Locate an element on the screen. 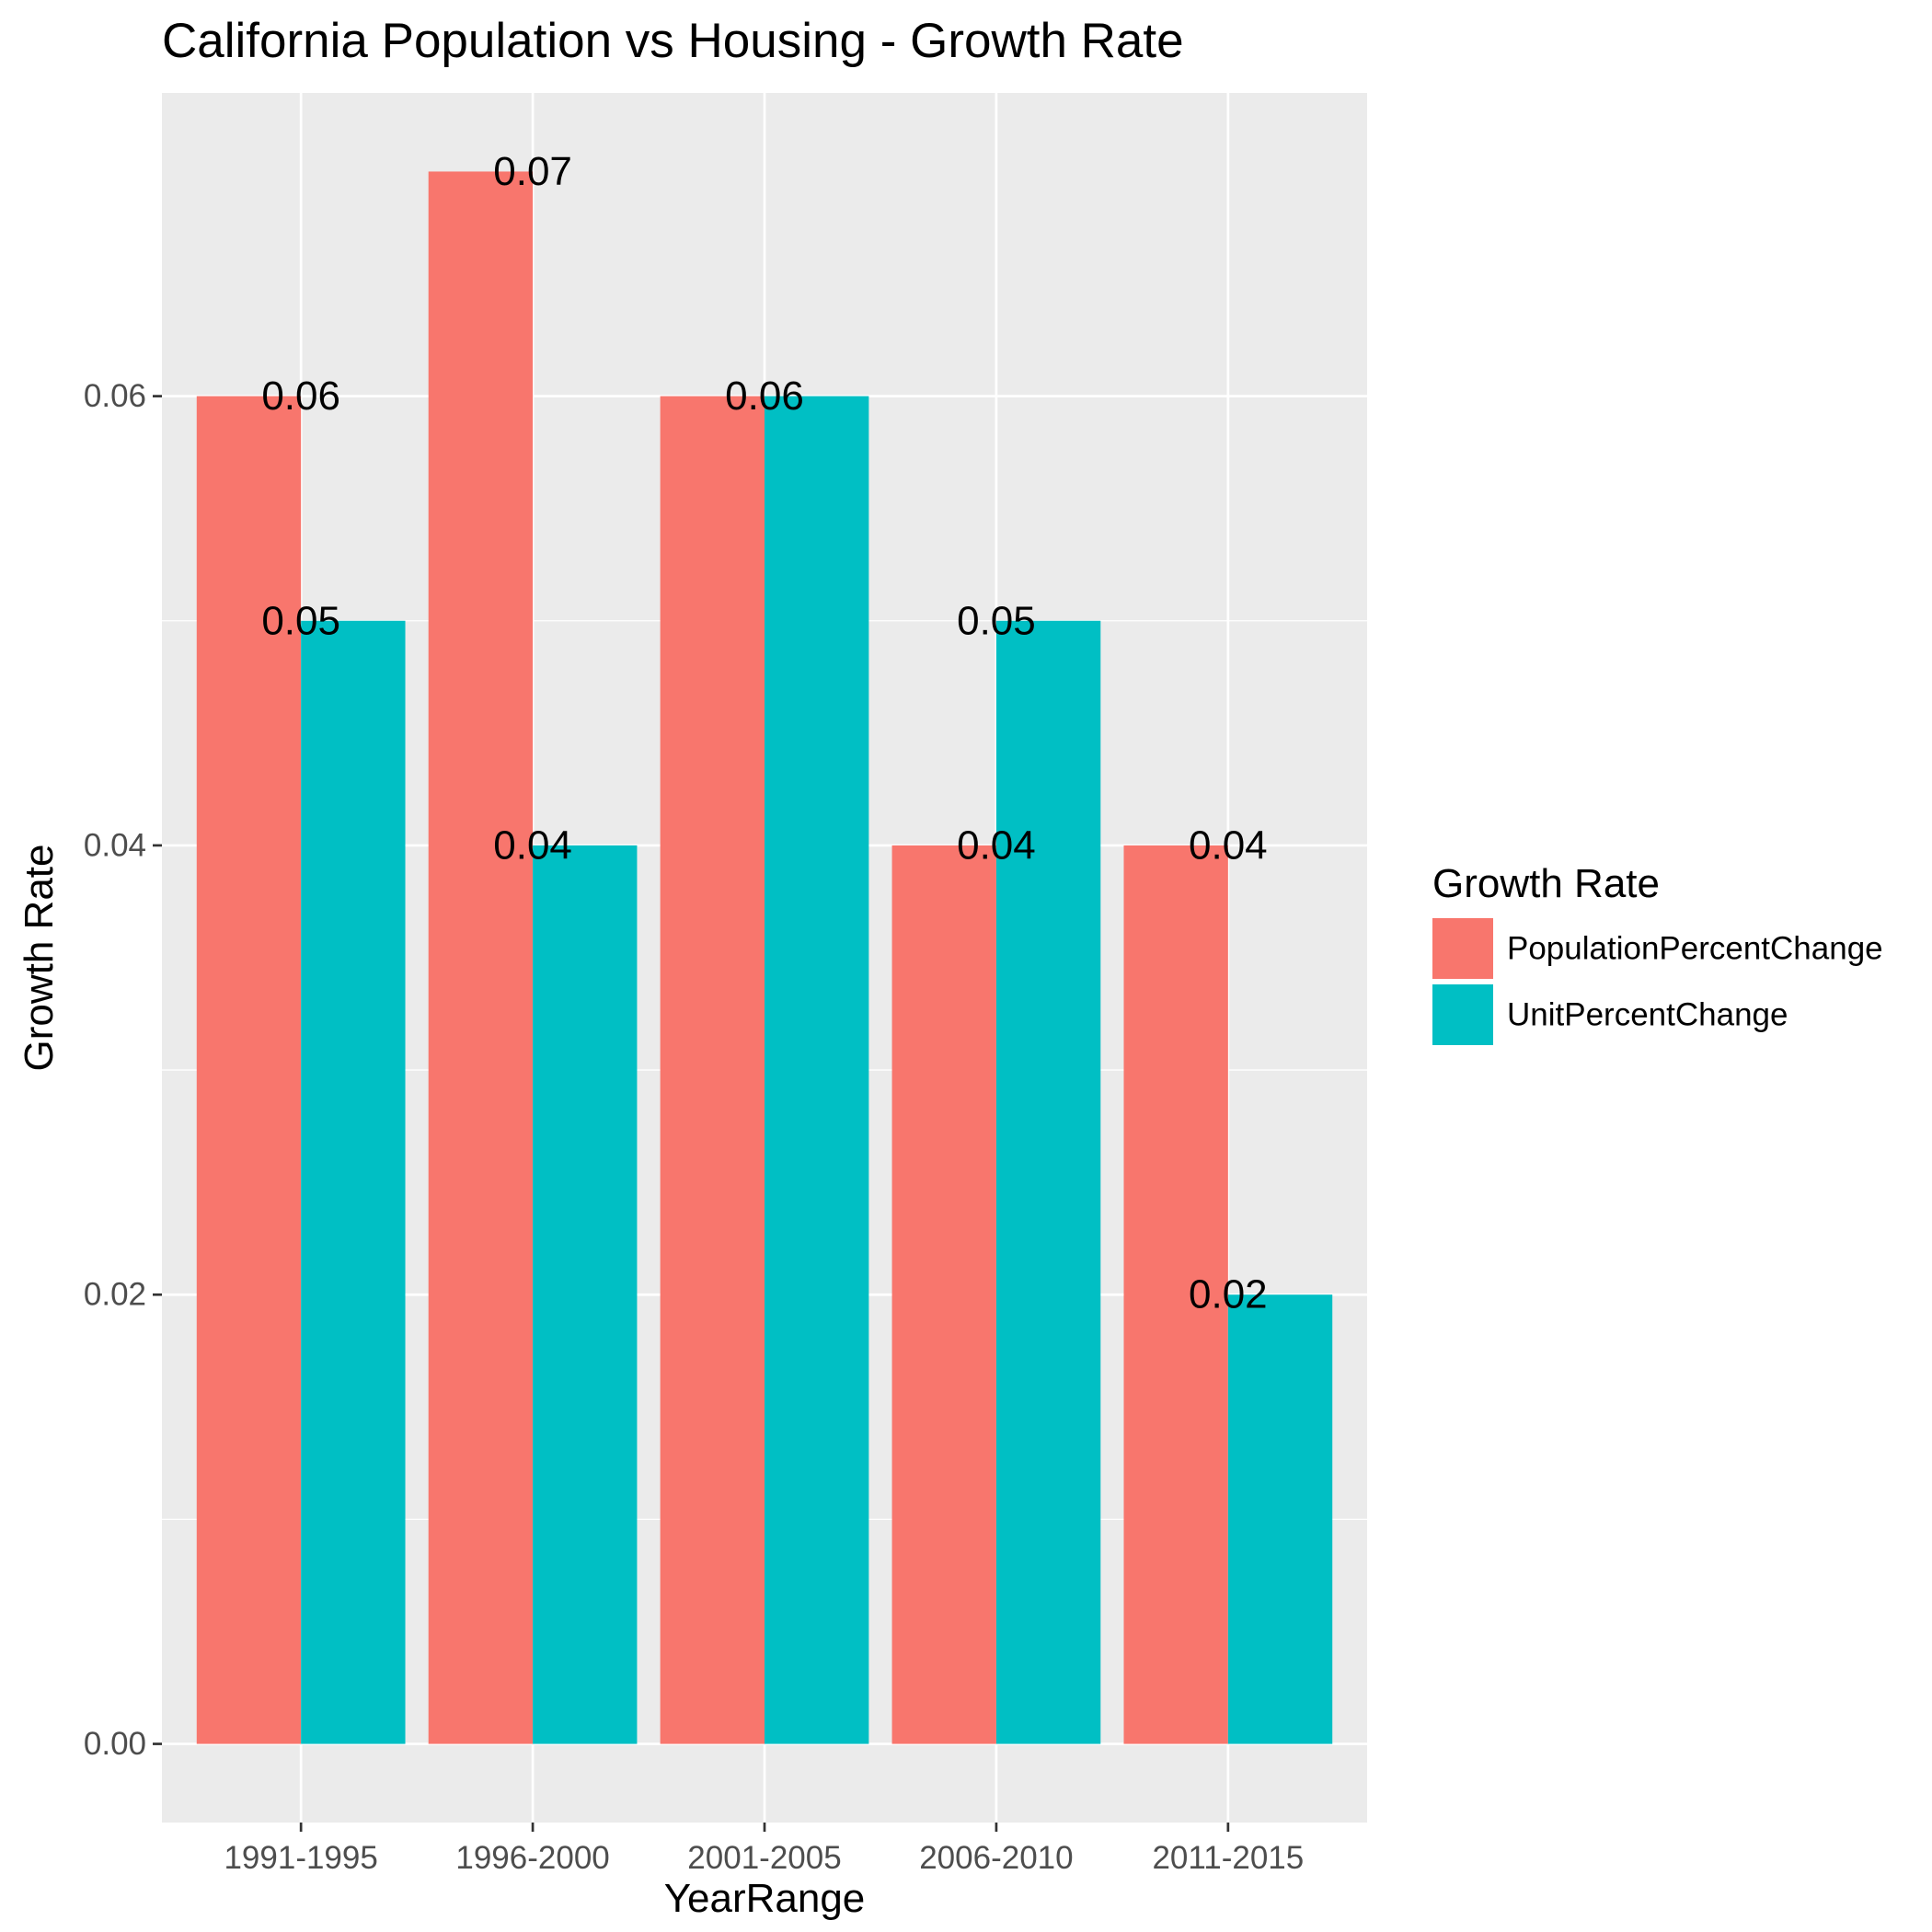 This screenshot has height=1932, width=1932. legend-key-PopulationPercentChange is located at coordinates (1462, 949).